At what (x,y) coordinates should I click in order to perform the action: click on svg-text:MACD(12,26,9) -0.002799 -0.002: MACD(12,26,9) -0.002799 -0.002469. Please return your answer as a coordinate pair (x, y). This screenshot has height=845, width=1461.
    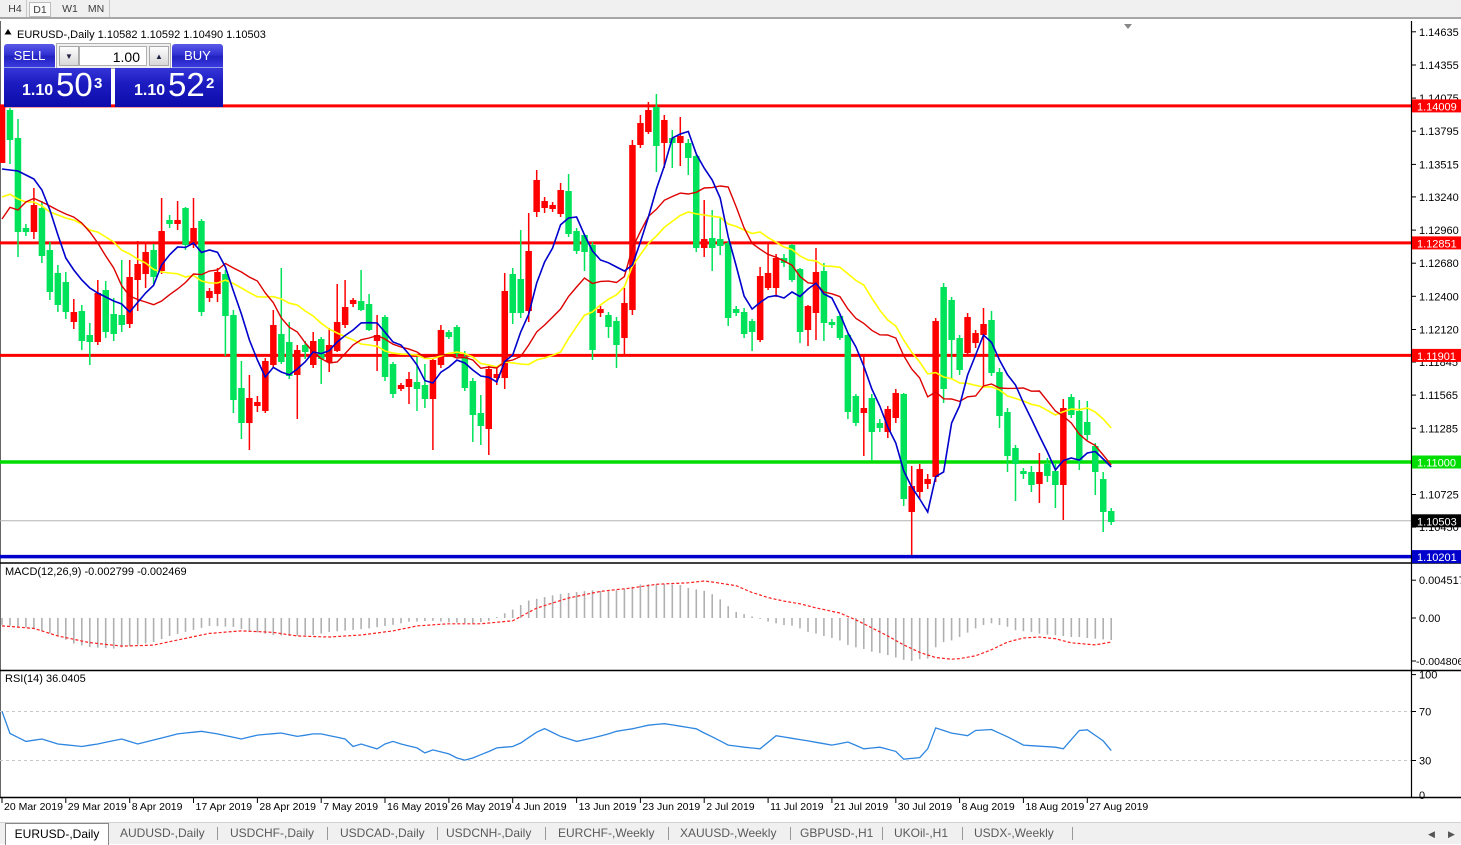
    Looking at the image, I should click on (96, 572).